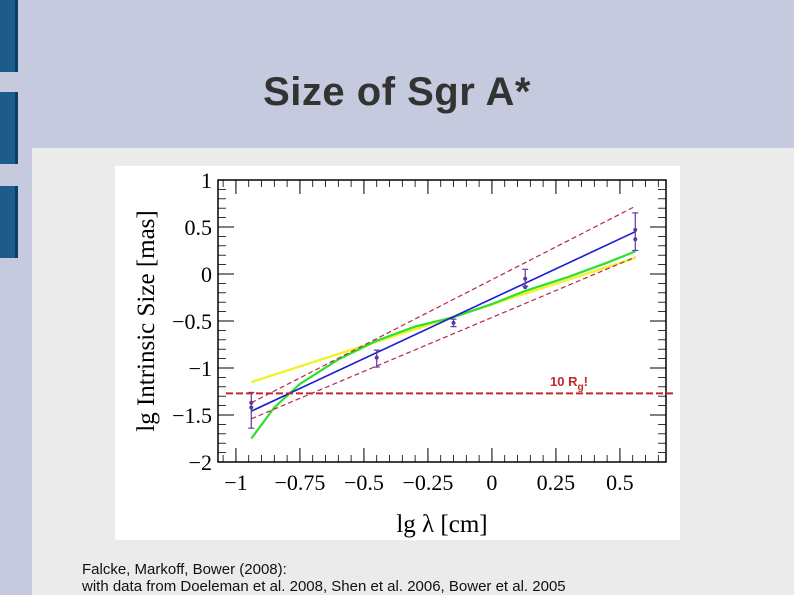  What do you see at coordinates (184, 569) in the screenshot?
I see `citation-line-1: Falcke, Markoff, Bower (2008):` at bounding box center [184, 569].